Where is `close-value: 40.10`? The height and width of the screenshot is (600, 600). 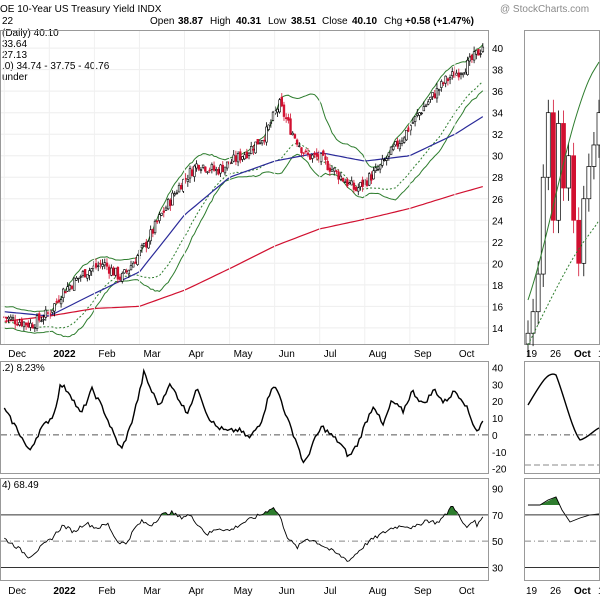 close-value: 40.10 is located at coordinates (364, 21).